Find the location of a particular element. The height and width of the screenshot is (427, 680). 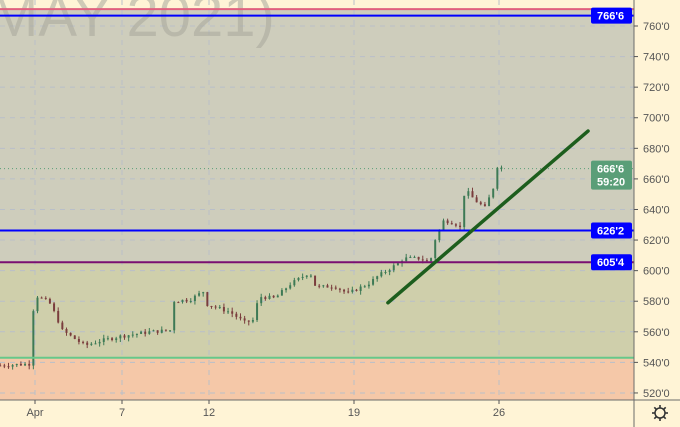

last-price-label: 666'6 is located at coordinates (610, 170).